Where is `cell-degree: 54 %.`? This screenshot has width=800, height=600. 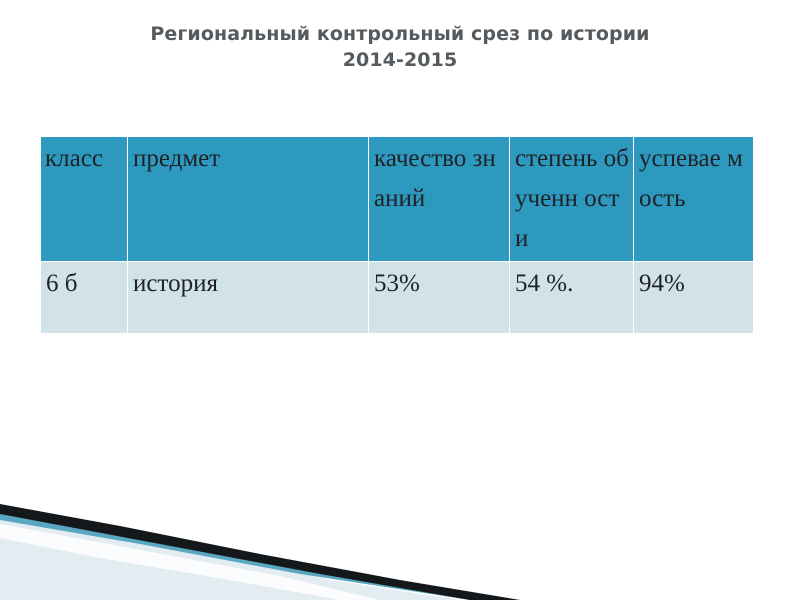
cell-degree: 54 %. is located at coordinates (571, 297).